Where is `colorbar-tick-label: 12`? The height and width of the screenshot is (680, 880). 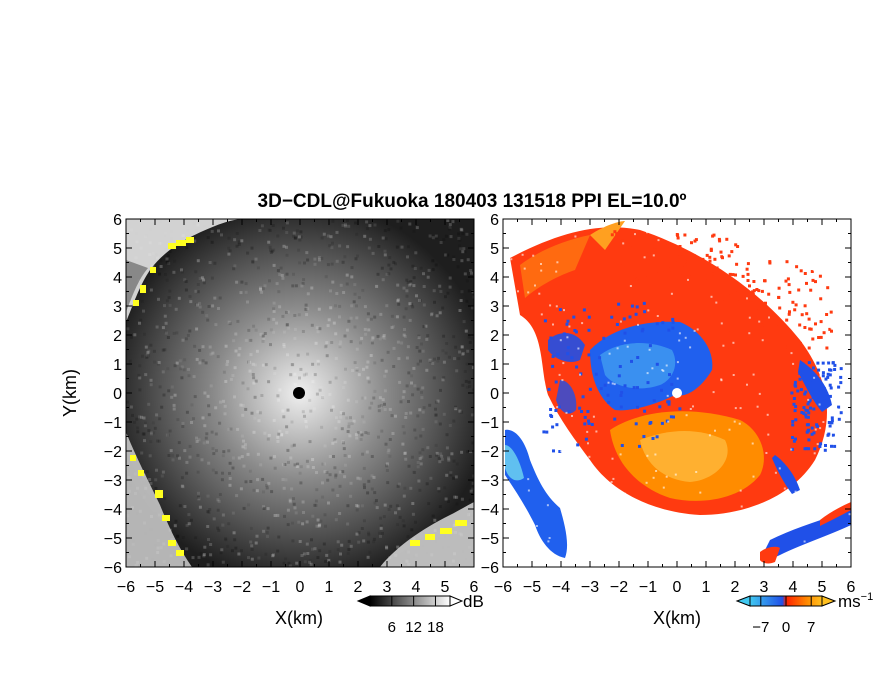
colorbar-tick-label: 12 is located at coordinates (413, 627).